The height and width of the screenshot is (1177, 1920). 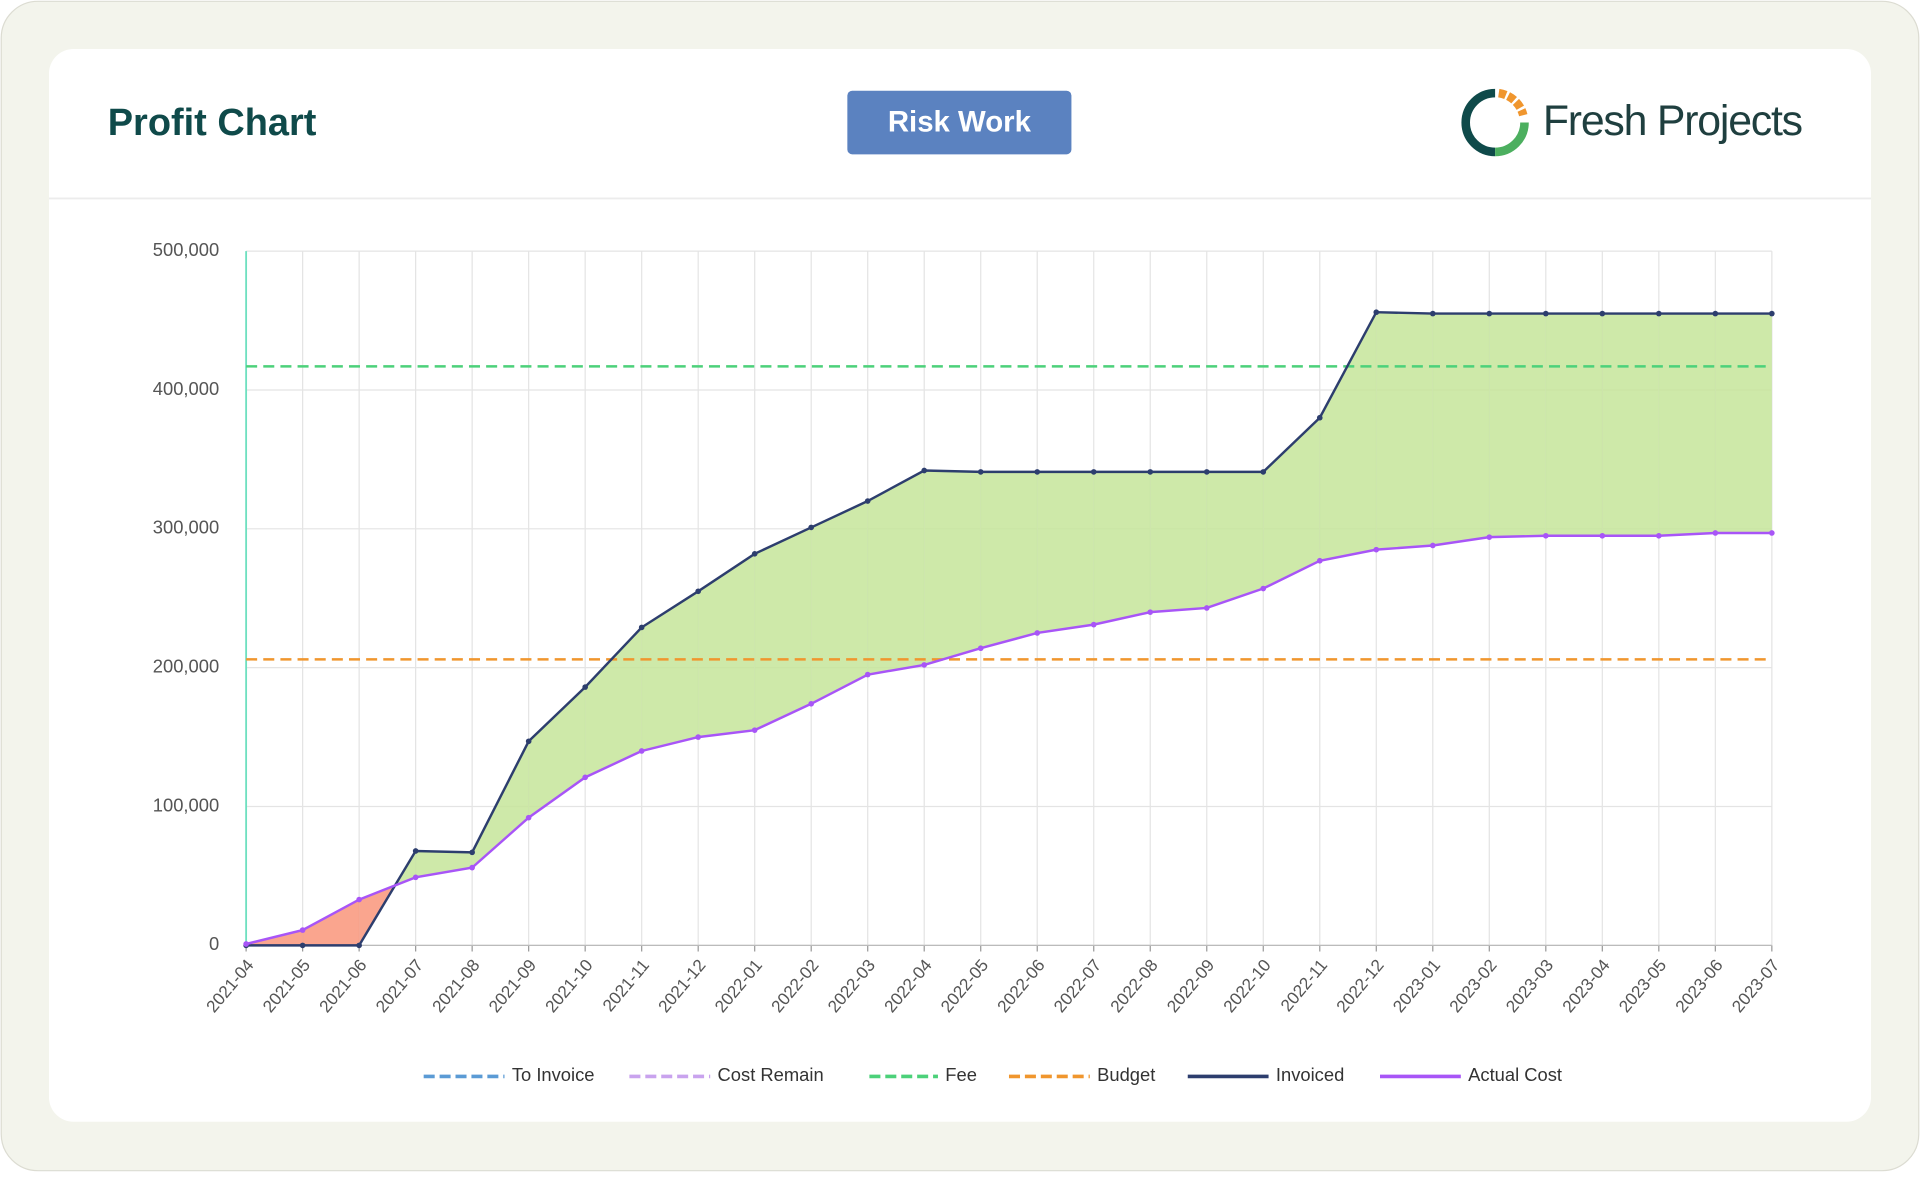 I want to click on logo: Fresh Projects, so click(x=1632, y=122).